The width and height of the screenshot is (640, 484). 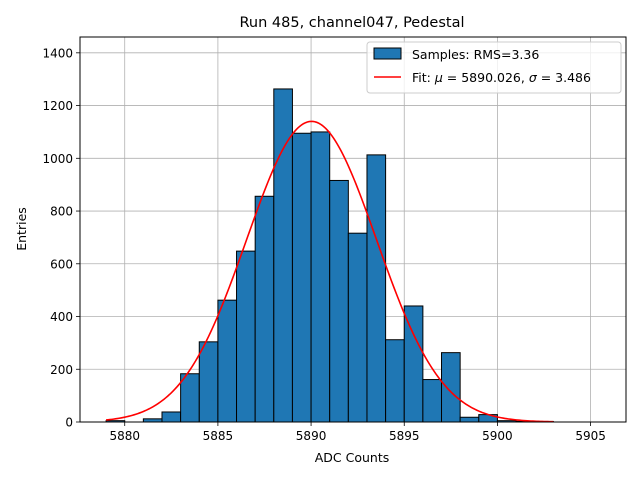 I want to click on x-tick-label: 5905, so click(x=590, y=436).